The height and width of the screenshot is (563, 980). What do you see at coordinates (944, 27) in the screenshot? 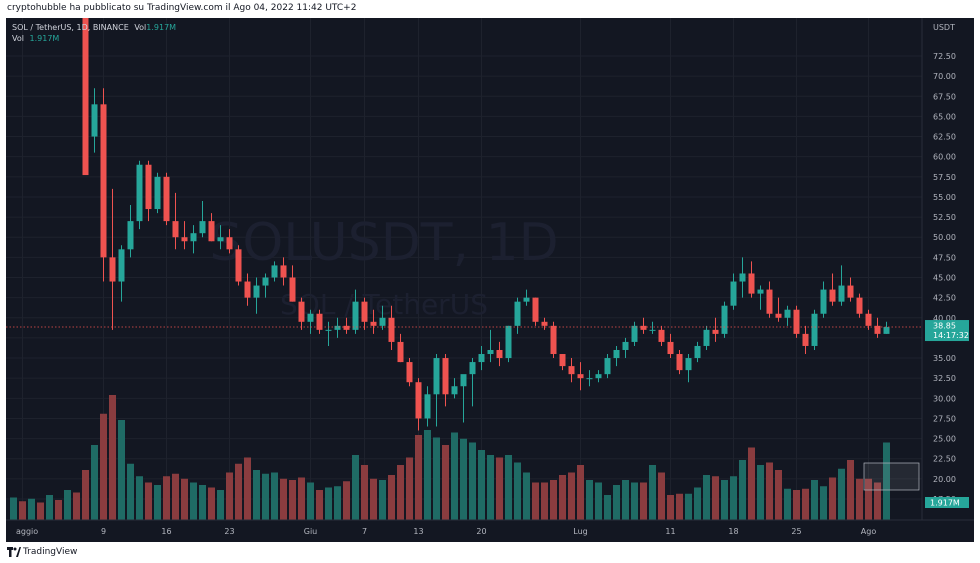
I see `axis-currency: USDT` at bounding box center [944, 27].